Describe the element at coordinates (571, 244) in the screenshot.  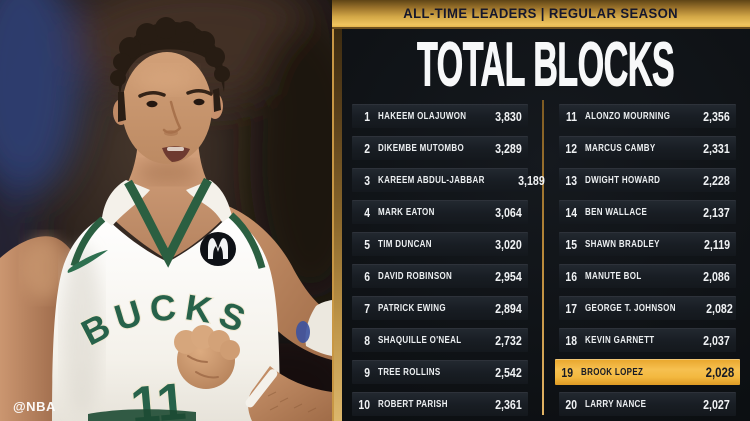
I see `rank: 15` at that location.